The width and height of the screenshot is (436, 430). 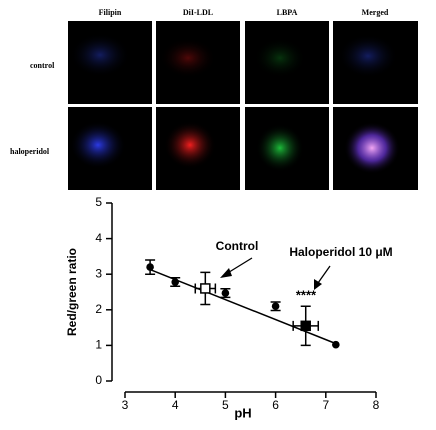 I want to click on y-tick-label: 2, so click(x=98, y=309).